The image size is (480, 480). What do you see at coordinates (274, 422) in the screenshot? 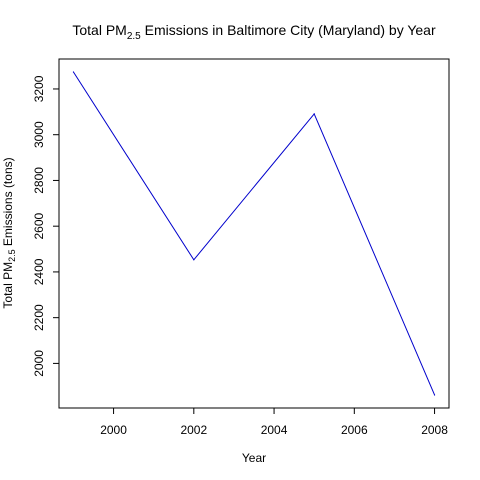
I see `x-axis: 2000 2002 2004 2006 2008` at bounding box center [274, 422].